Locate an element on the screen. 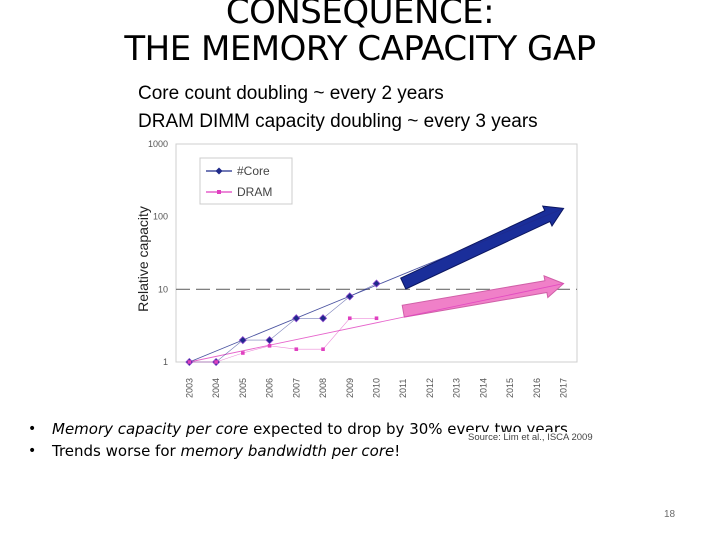  x-tick-label: 2011 is located at coordinates (403, 388).